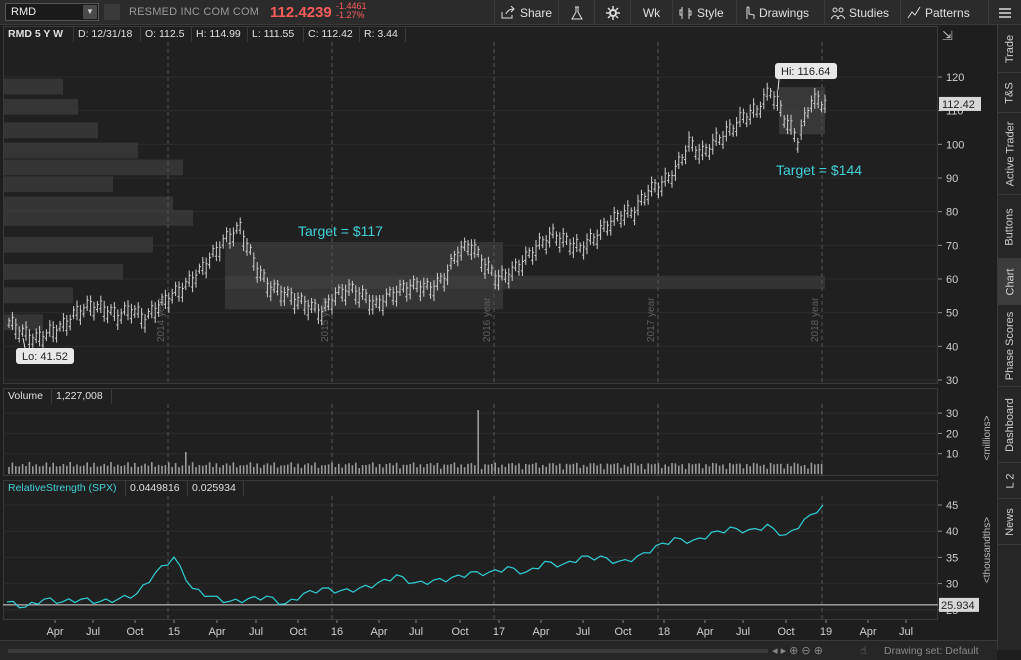 This screenshot has width=1021, height=660. I want to click on x-tick-label: 17, so click(499, 632).